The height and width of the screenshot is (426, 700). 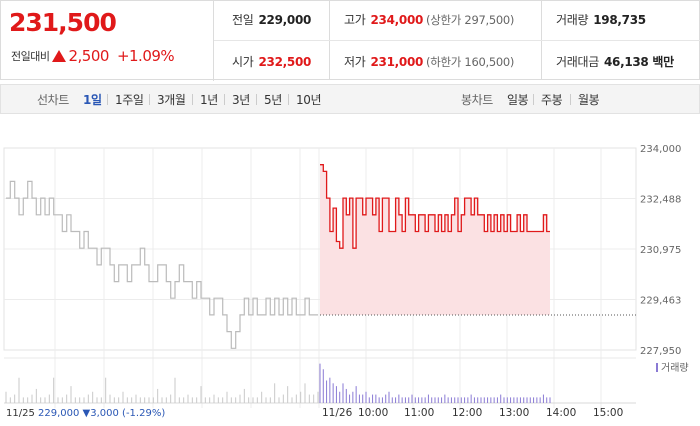 I want to click on line-chart-label: 선차트, so click(x=53, y=100).